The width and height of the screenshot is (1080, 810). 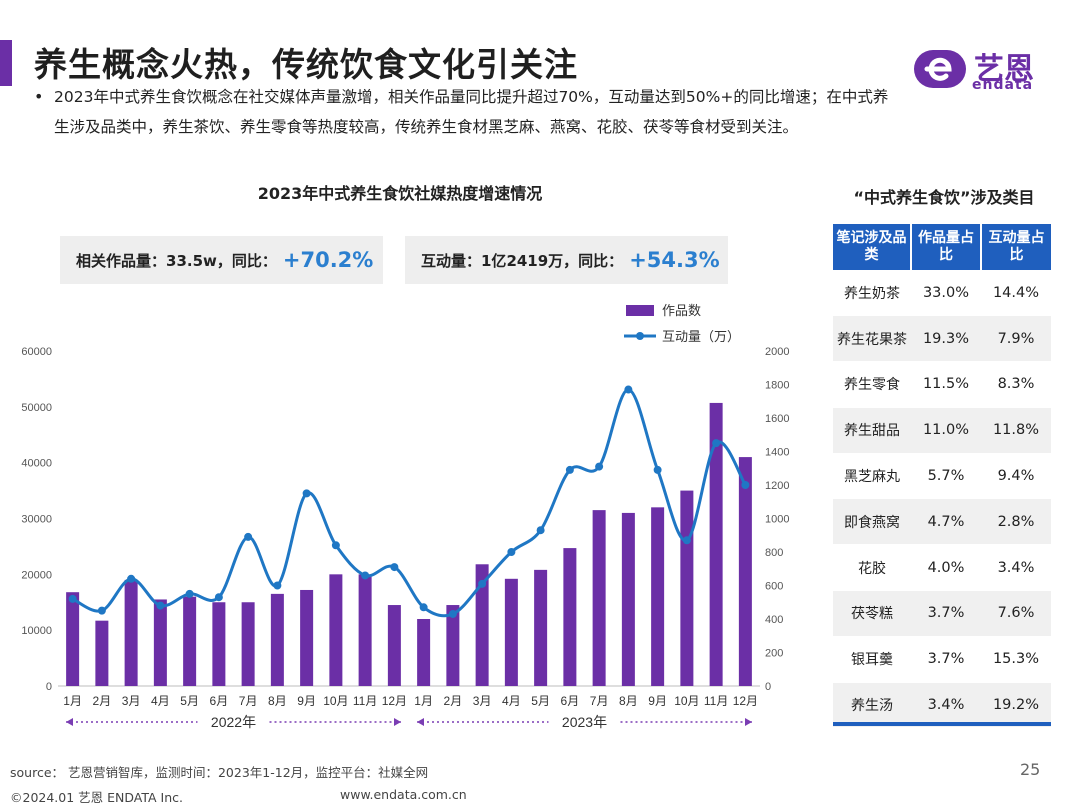 What do you see at coordinates (777, 486) in the screenshot?
I see `y-right-tick-label: 1200` at bounding box center [777, 486].